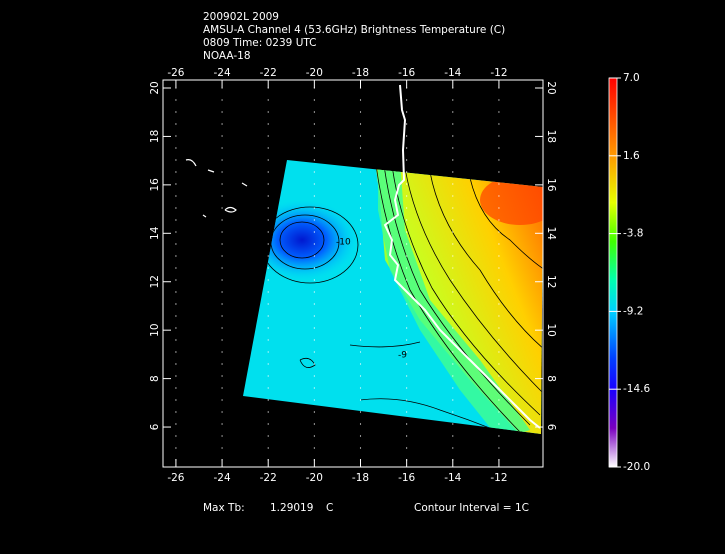  Describe the element at coordinates (613, 272) in the screenshot. I see `colorbar` at that location.